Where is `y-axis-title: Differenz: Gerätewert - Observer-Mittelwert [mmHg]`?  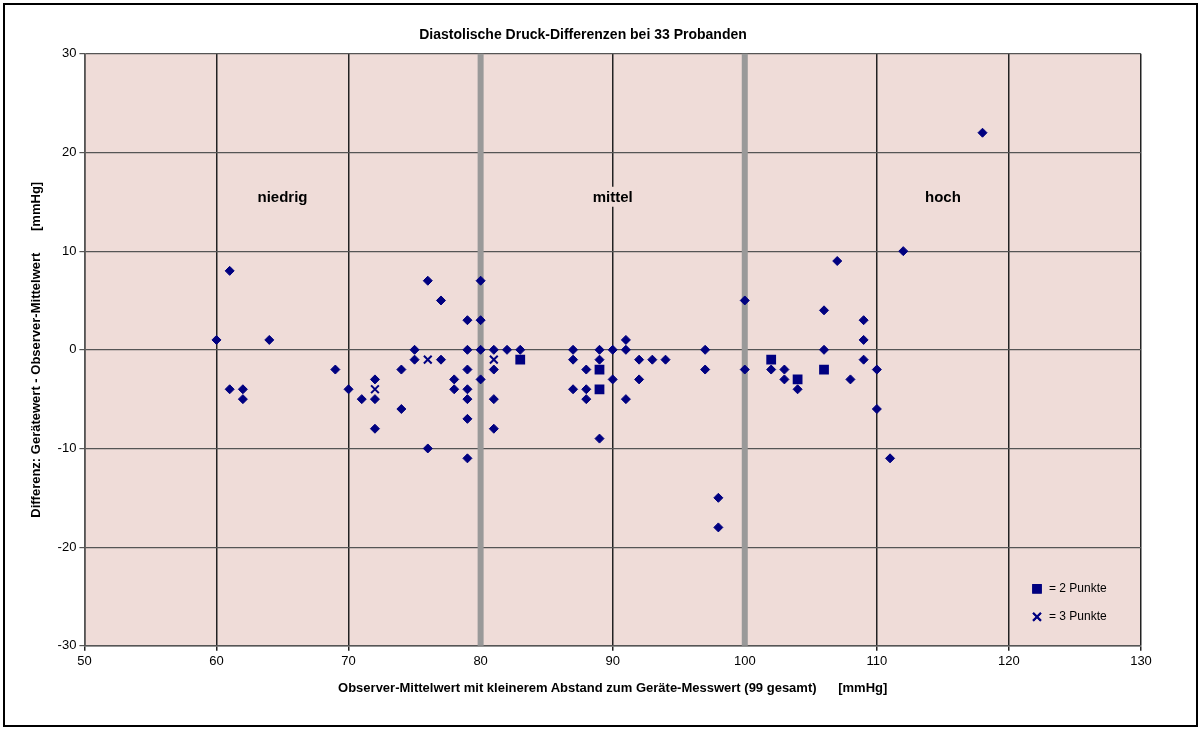 y-axis-title: Differenz: Gerätewert - Observer-Mittelwert [mmHg] is located at coordinates (36, 349).